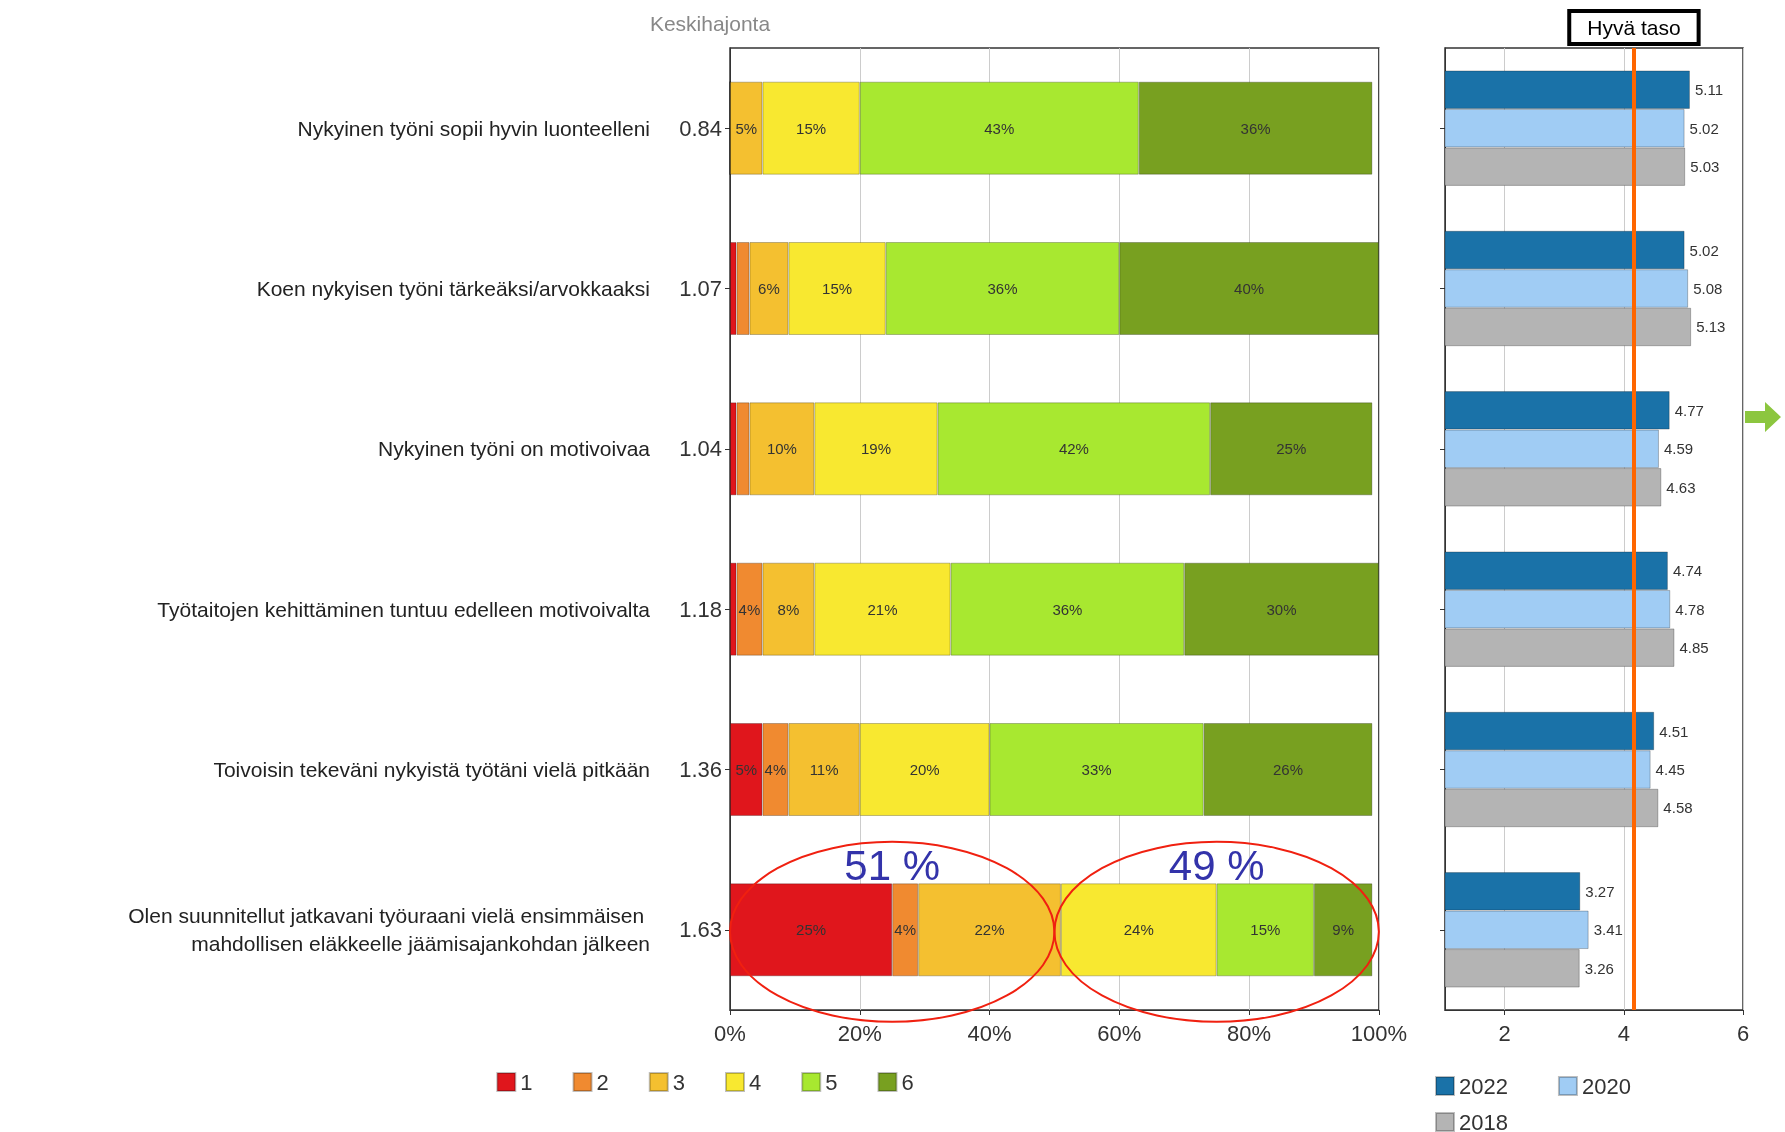  I want to click on data-label: 5.03, so click(1705, 167).